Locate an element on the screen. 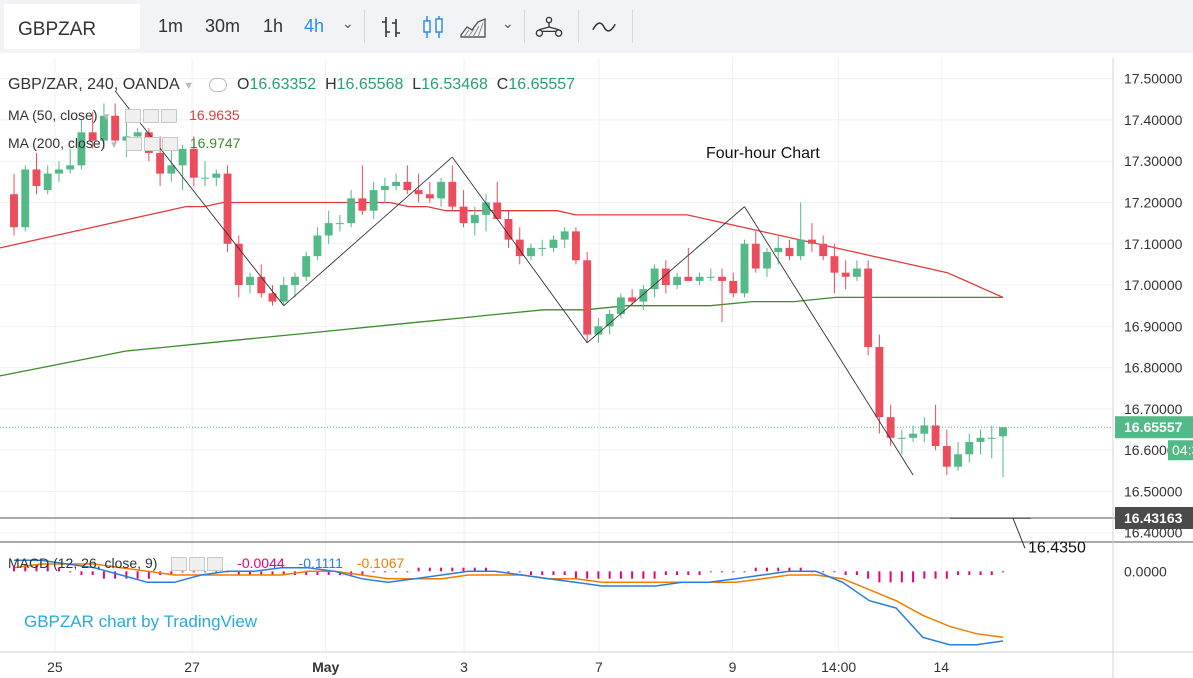 Image resolution: width=1193 pixels, height=678 pixels. bar-chart-icon is located at coordinates (392, 27).